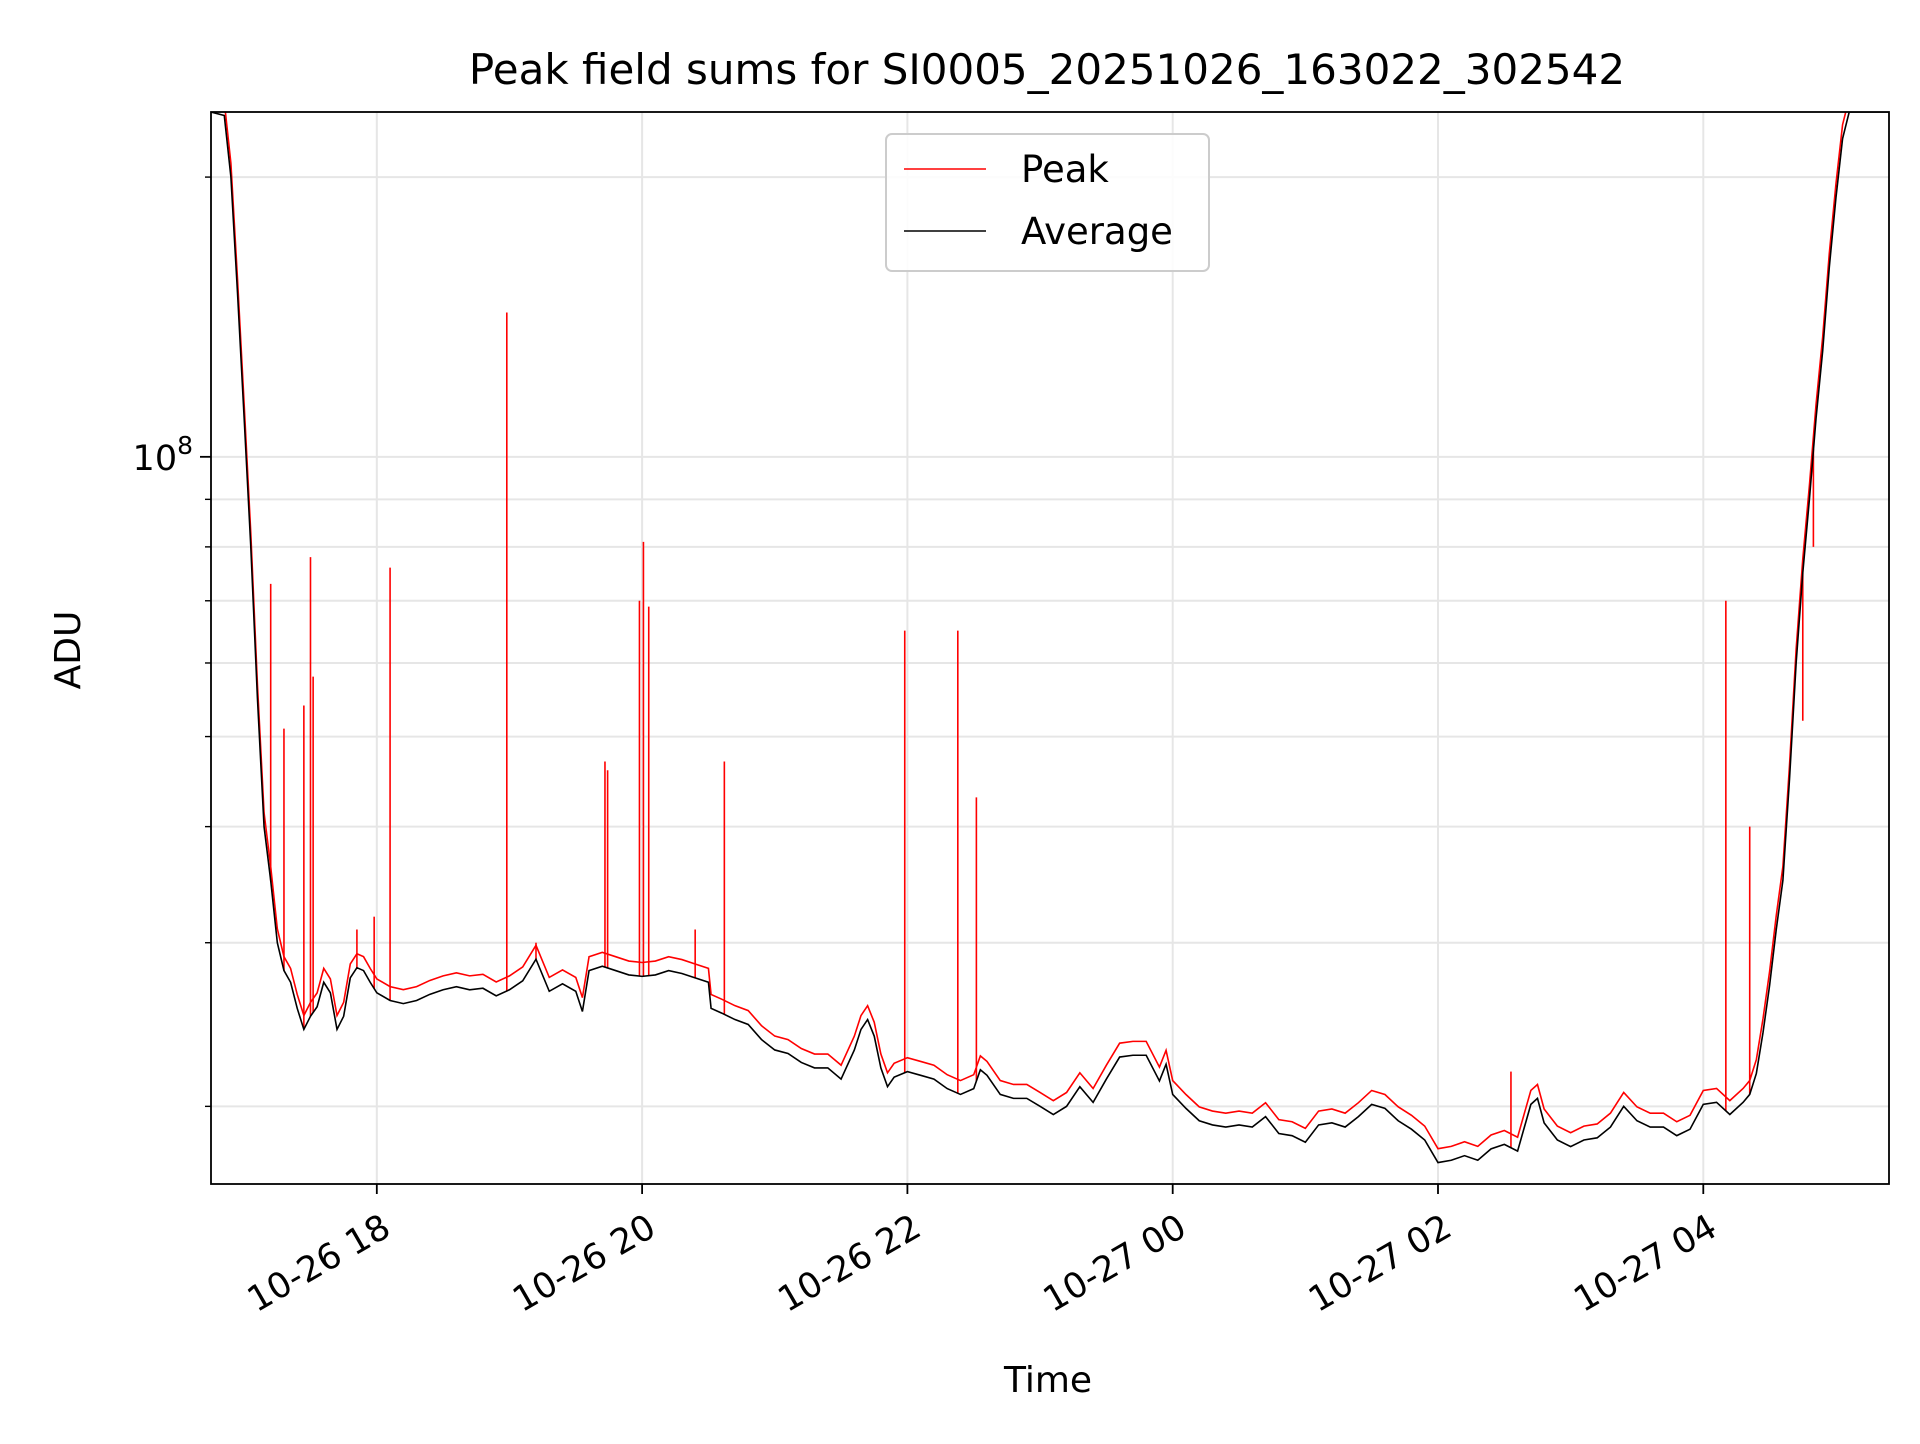 This screenshot has width=1920, height=1444. I want to click on legend-label-peak: Peak, so click(1065, 169).